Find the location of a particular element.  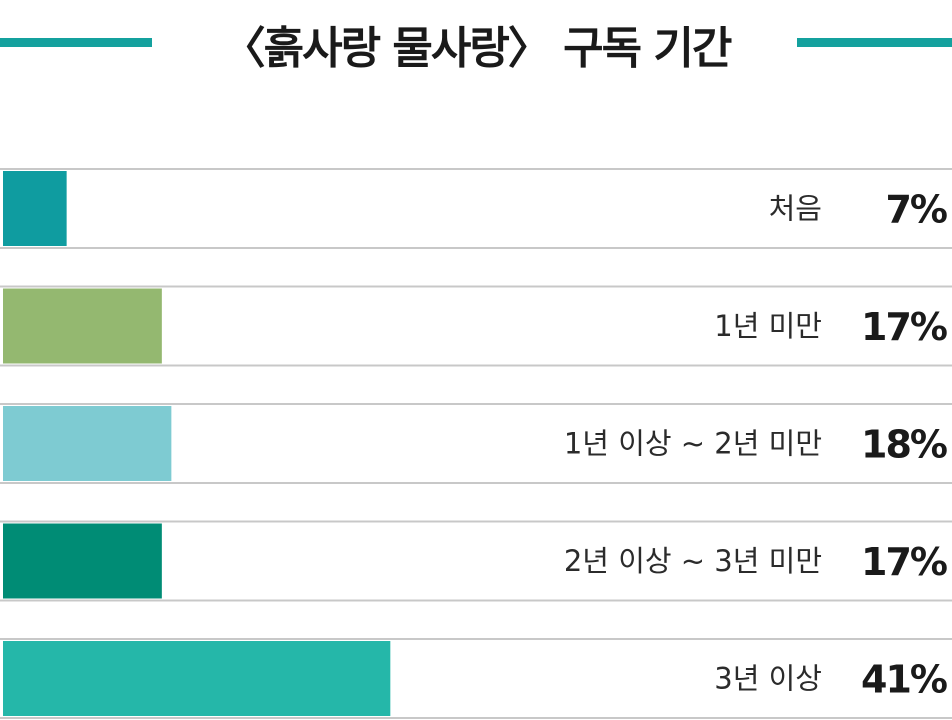

bar-row: 1년 이상 ~ 2년 미만 18% is located at coordinates (476, 443).